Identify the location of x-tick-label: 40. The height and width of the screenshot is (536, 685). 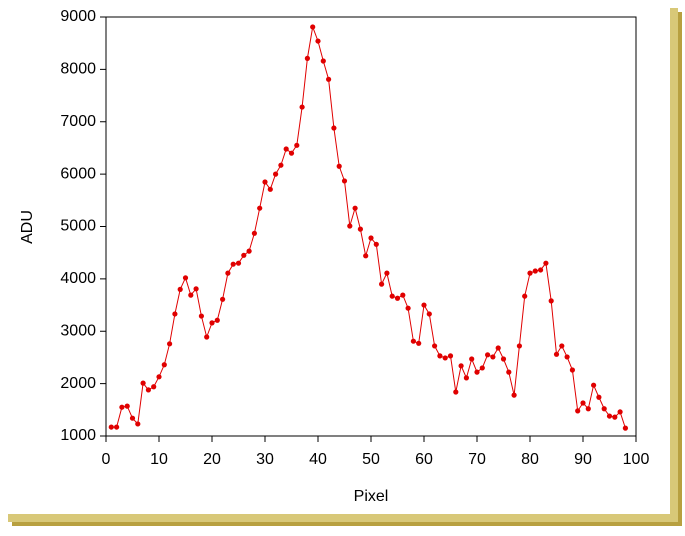
(318, 459).